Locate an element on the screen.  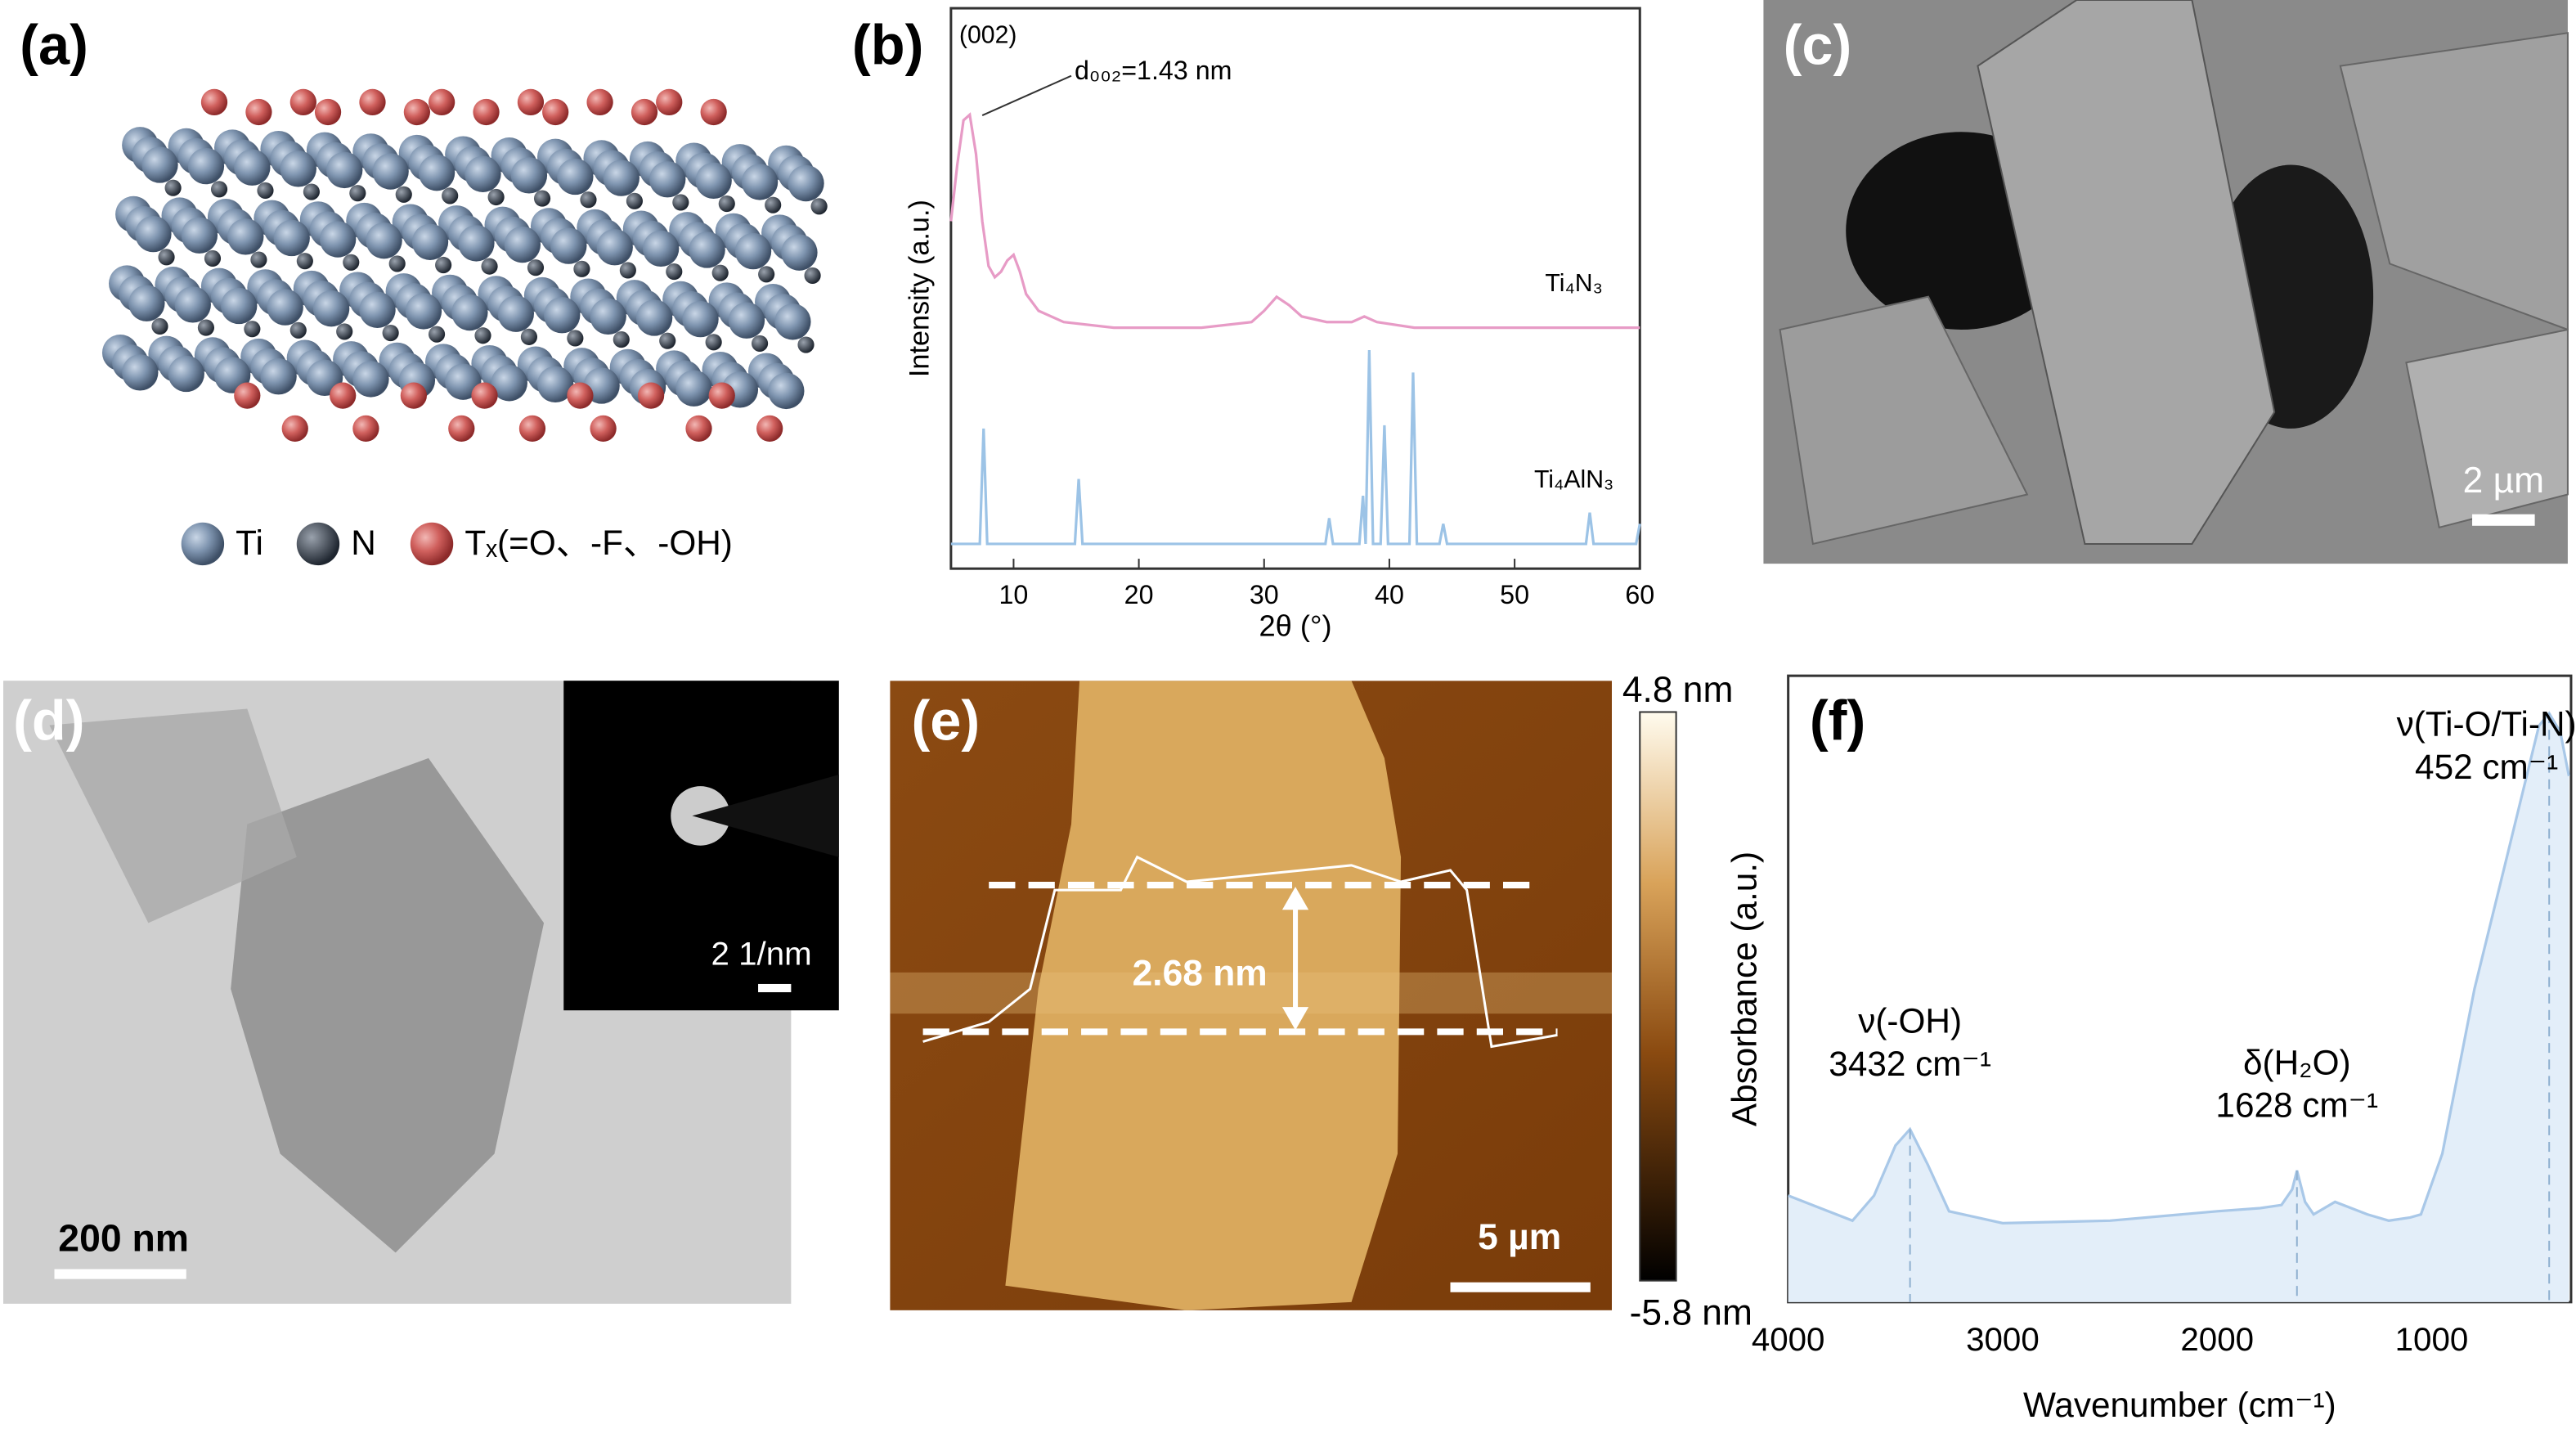
y-axis-label: Absorbance (a.u.) is located at coordinates (1744, 989).